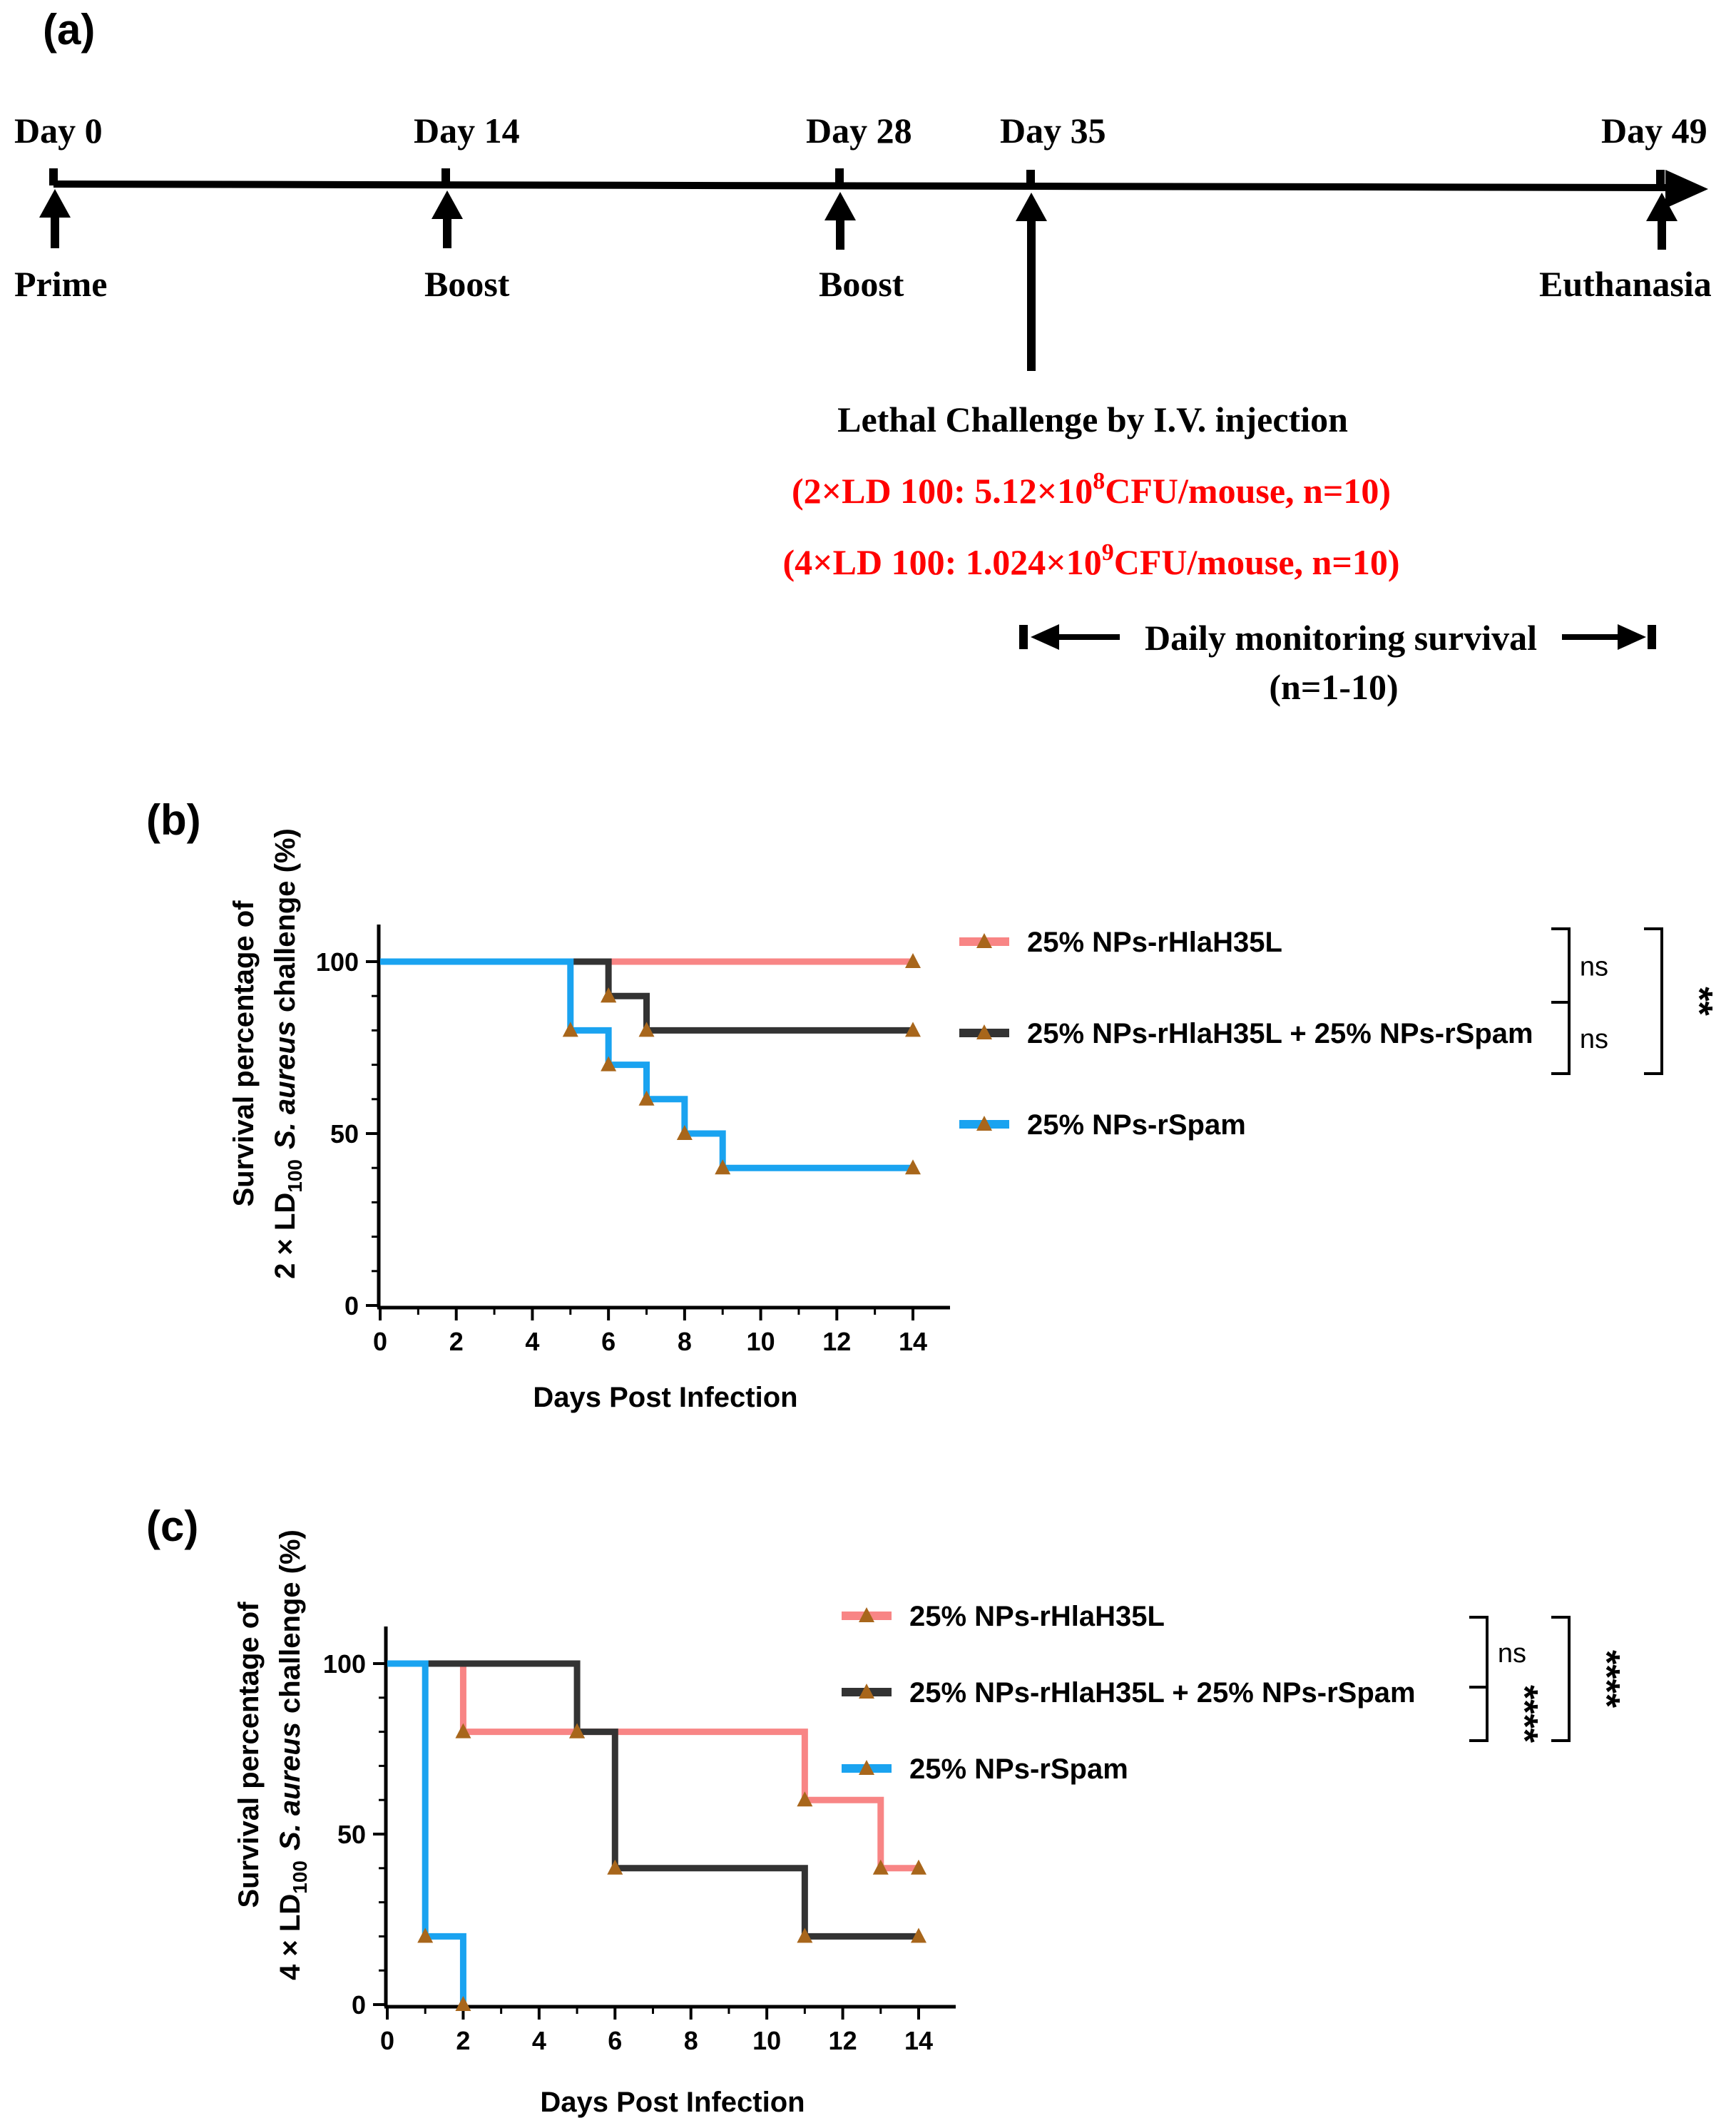 The width and height of the screenshot is (1736, 2123). What do you see at coordinates (1108, 552) in the screenshot?
I see `dose2-exp: 9` at bounding box center [1108, 552].